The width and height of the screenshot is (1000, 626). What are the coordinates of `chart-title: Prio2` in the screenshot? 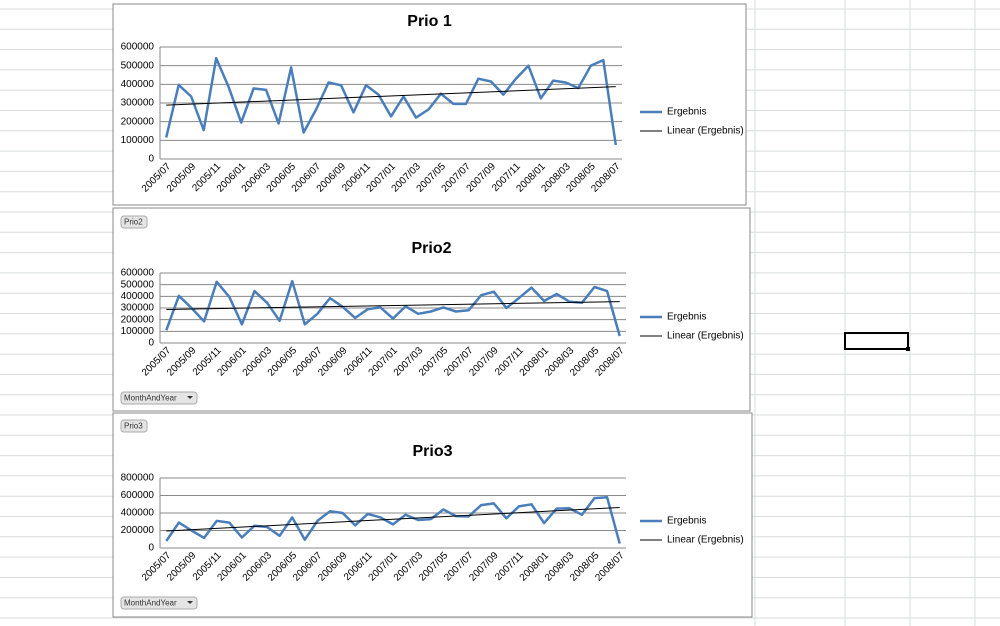 It's located at (431, 248).